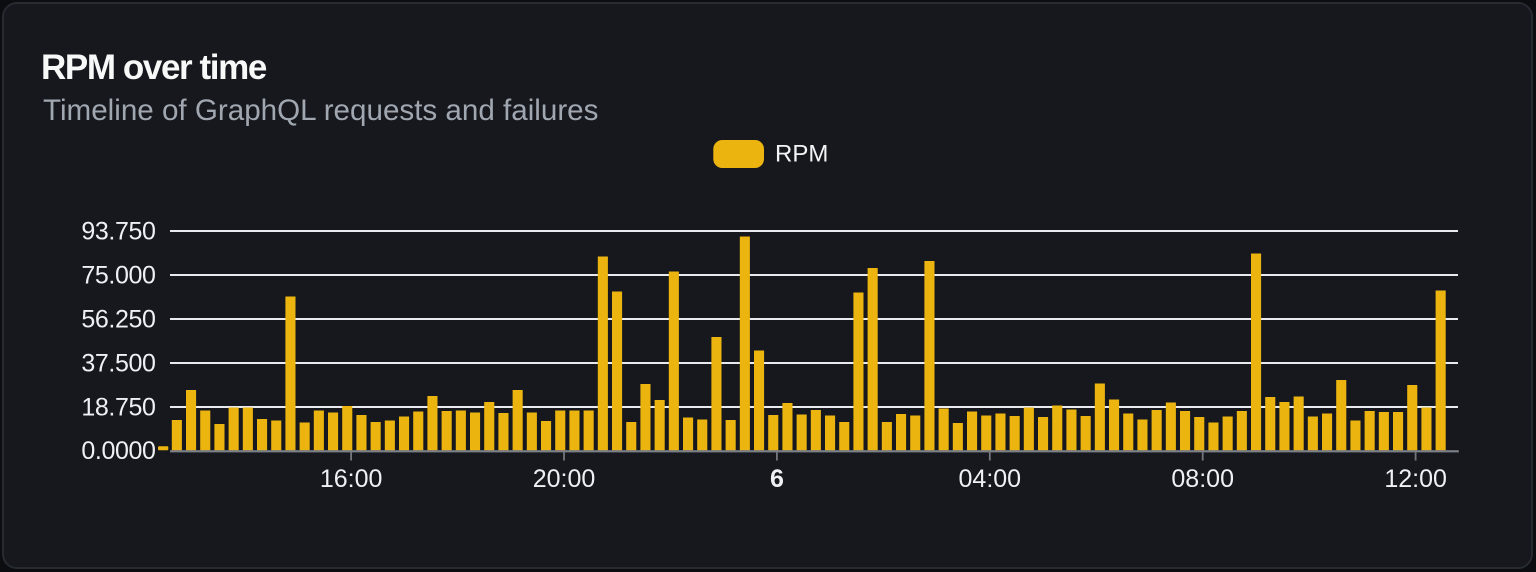  What do you see at coordinates (777, 479) in the screenshot?
I see `svg-text: 6` at bounding box center [777, 479].